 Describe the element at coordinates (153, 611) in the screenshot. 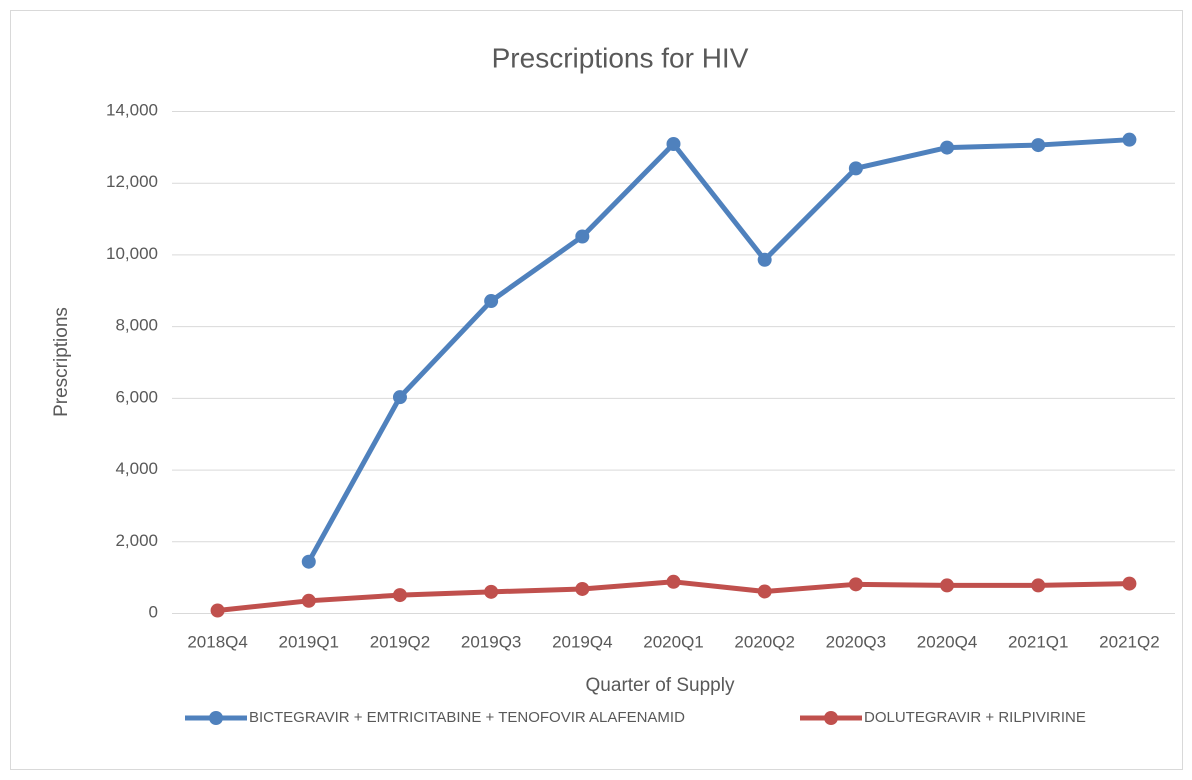

I see `y-tick-label: 0` at that location.